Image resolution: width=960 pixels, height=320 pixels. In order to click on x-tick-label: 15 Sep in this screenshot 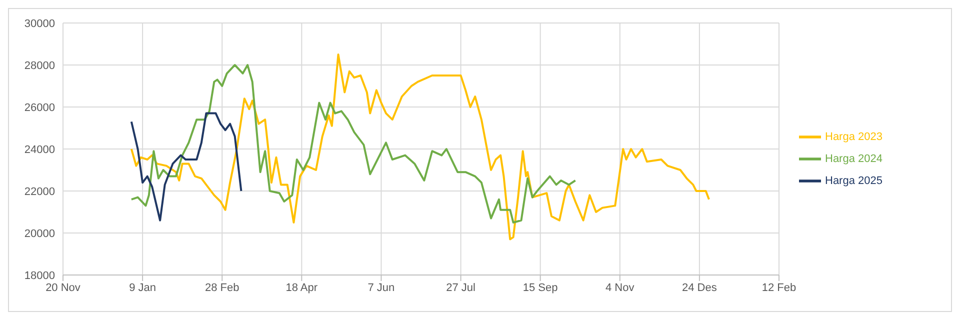, I will do `click(540, 288)`.